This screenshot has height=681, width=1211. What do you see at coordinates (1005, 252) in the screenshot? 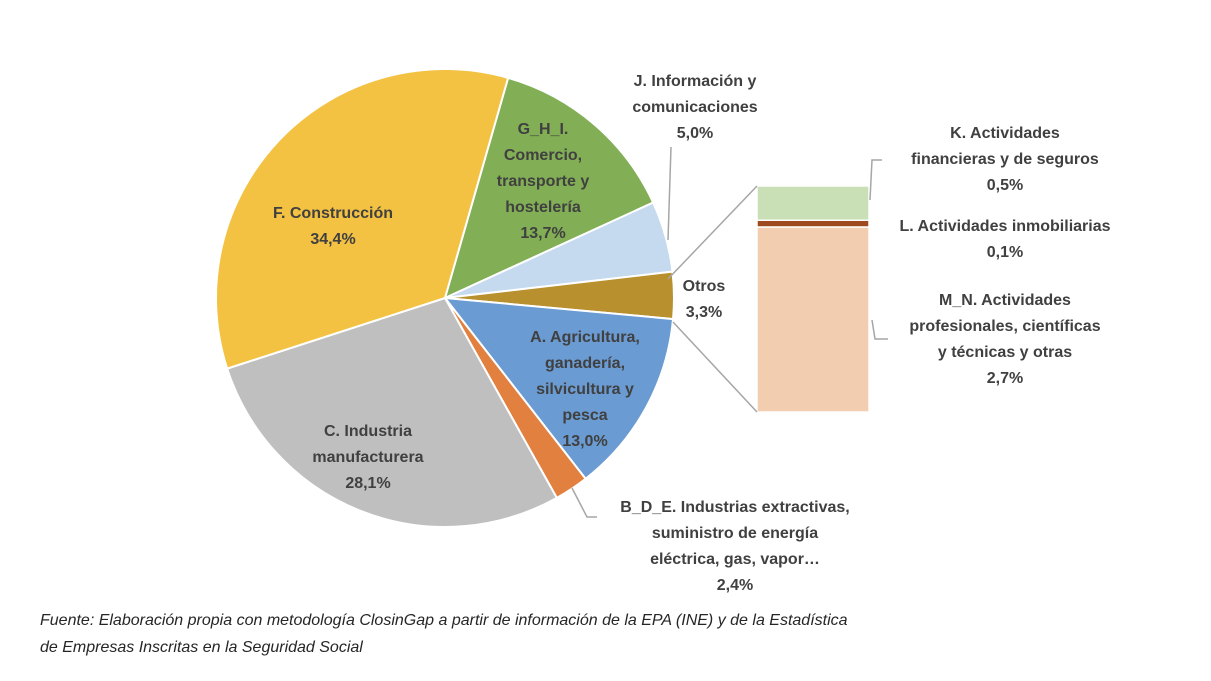
I see `bar-value: 0,1%` at bounding box center [1005, 252].